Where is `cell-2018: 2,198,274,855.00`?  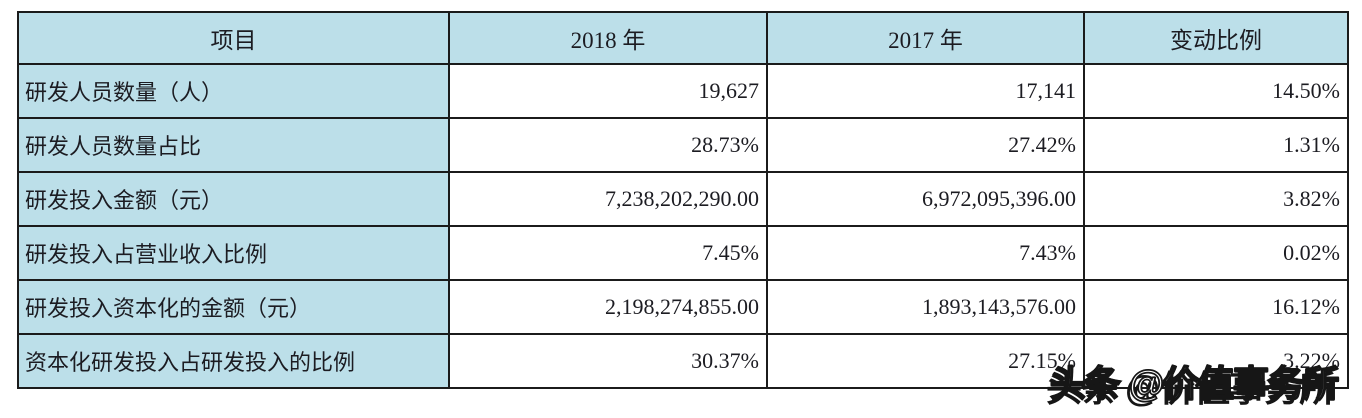 cell-2018: 2,198,274,855.00 is located at coordinates (608, 307).